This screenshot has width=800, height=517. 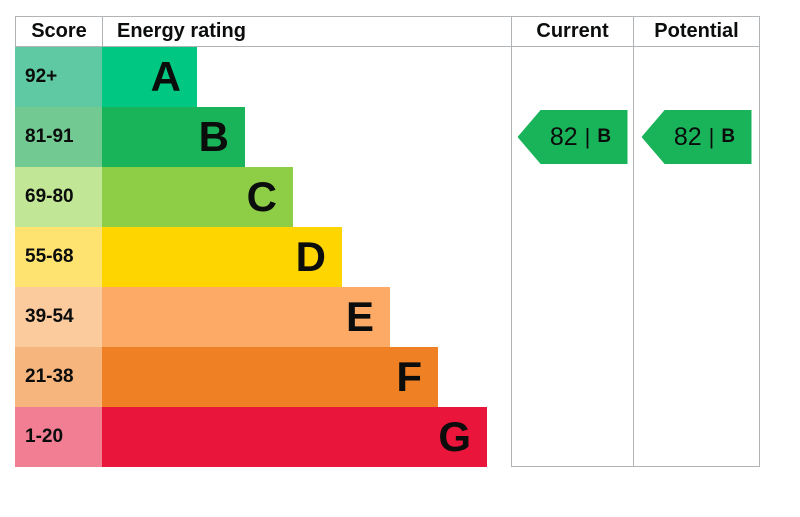 I want to click on band-row: 81-91 B 82 | B 82 | B, so click(x=387, y=137).